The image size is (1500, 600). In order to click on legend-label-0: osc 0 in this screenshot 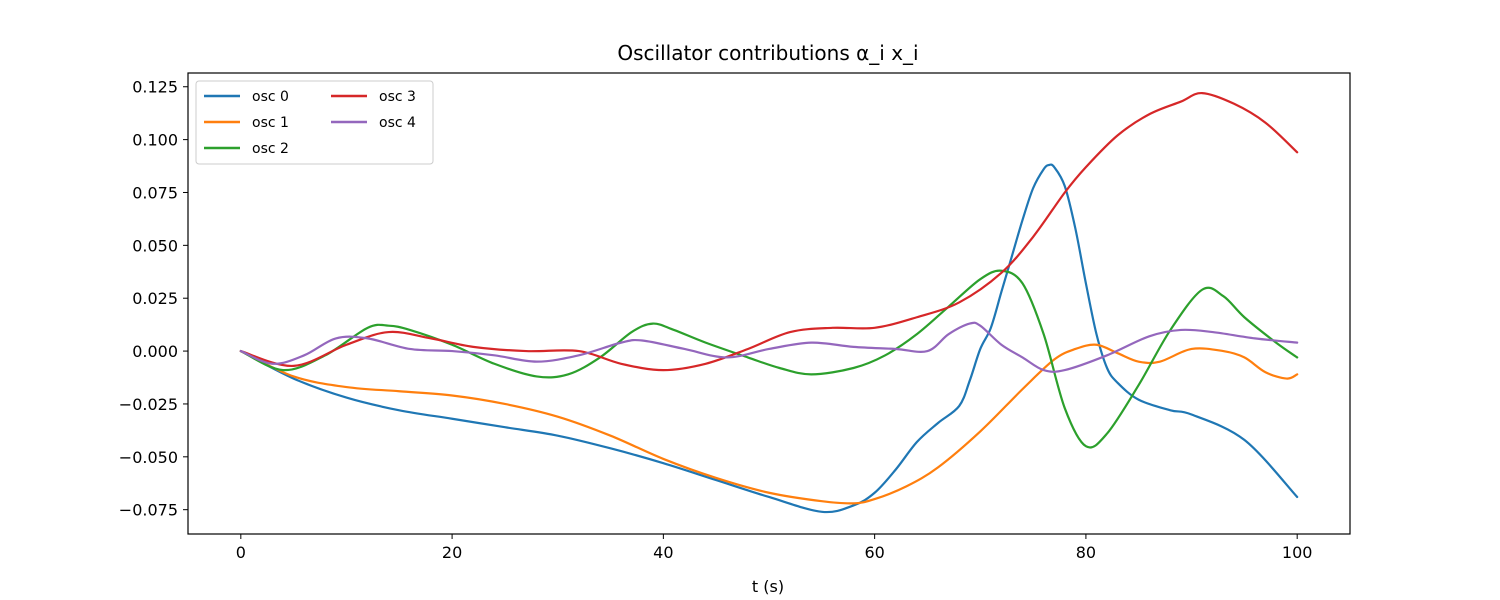, I will do `click(270, 97)`.